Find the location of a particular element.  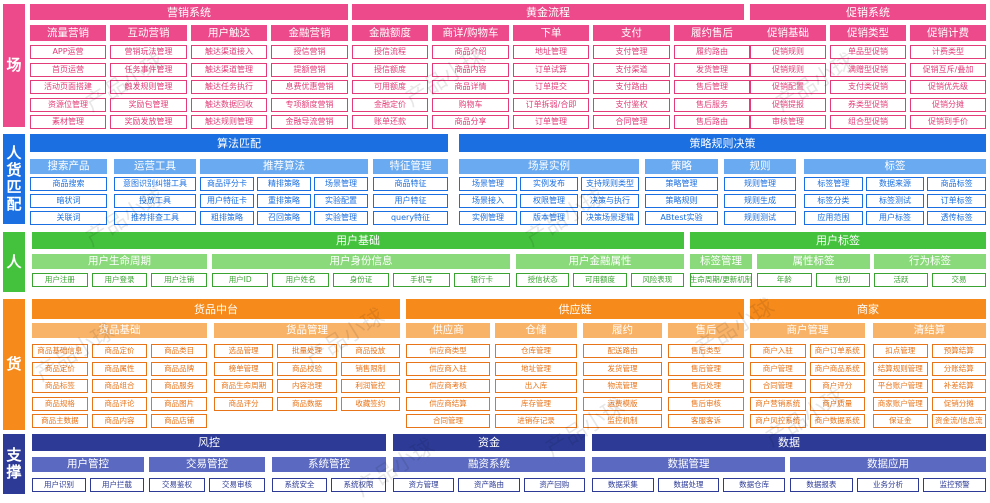

capability-item: 标签管理 is located at coordinates (833, 184).